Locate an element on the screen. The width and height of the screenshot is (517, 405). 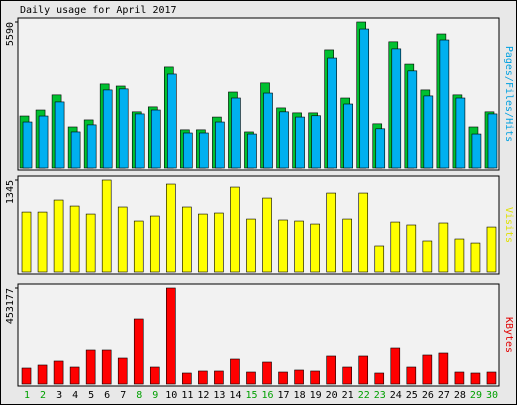
x-tick-label: 22 is located at coordinates (364, 395).